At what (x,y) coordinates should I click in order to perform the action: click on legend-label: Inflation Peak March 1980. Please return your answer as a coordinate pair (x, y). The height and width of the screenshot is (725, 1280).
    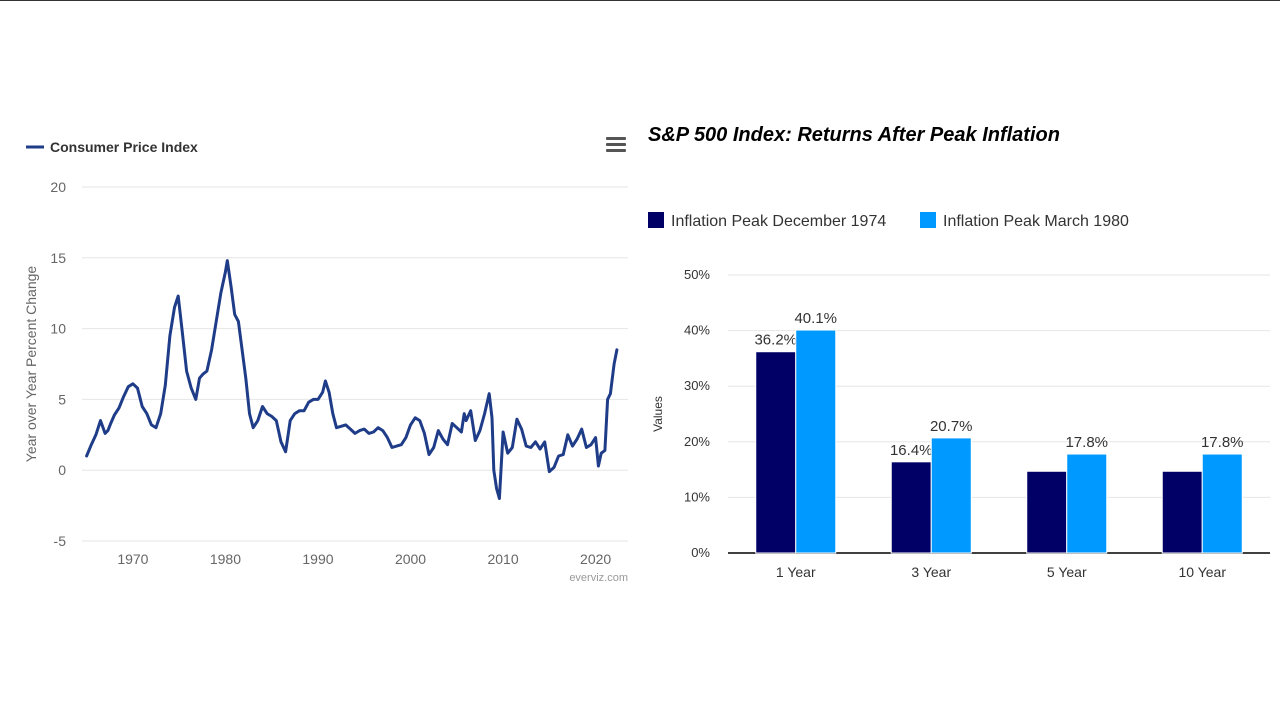
    Looking at the image, I should click on (1036, 221).